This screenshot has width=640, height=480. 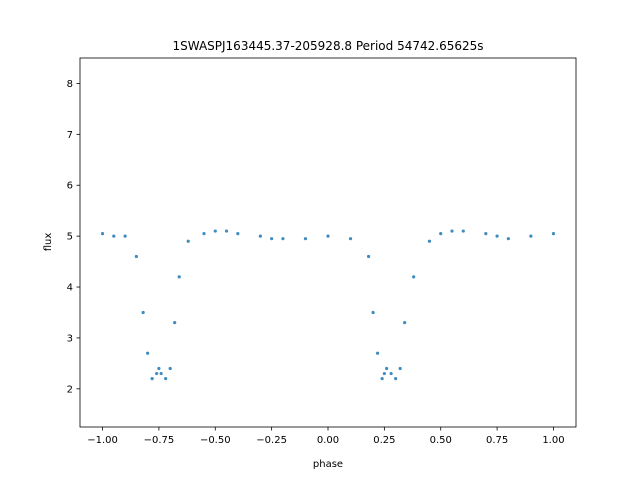 I want to click on x-tick-label: −0.75, so click(x=159, y=440).